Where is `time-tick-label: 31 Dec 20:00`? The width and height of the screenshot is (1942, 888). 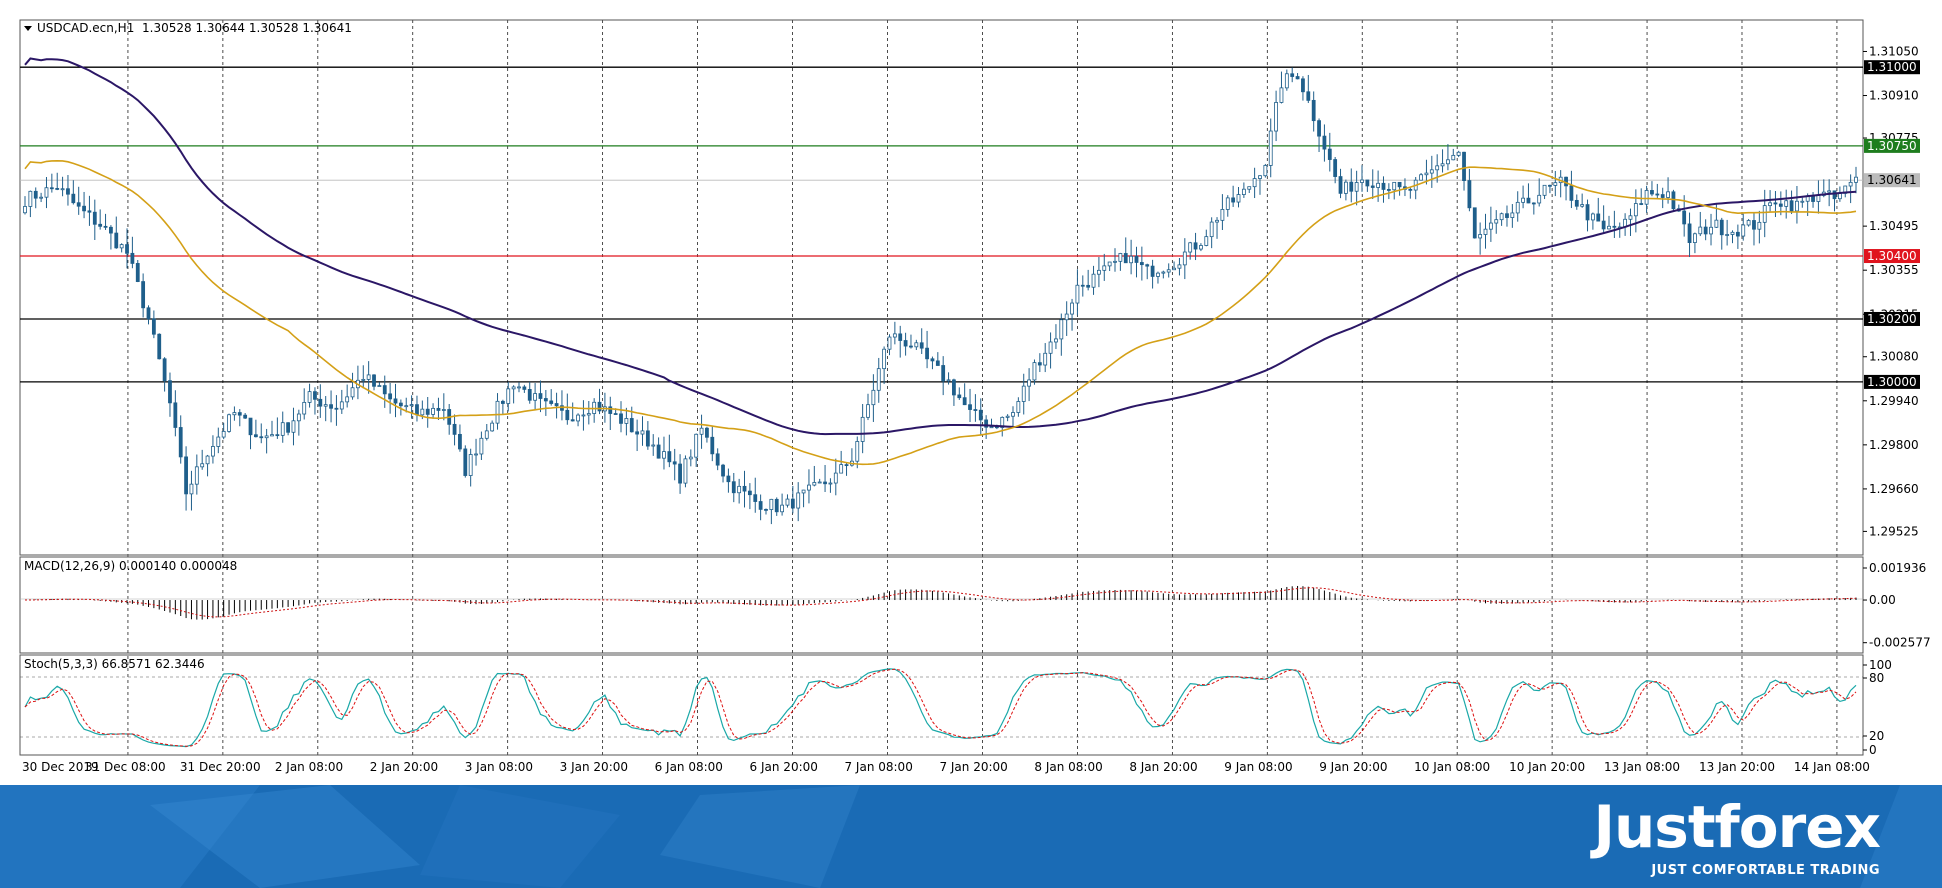 time-tick-label: 31 Dec 20:00 is located at coordinates (220, 767).